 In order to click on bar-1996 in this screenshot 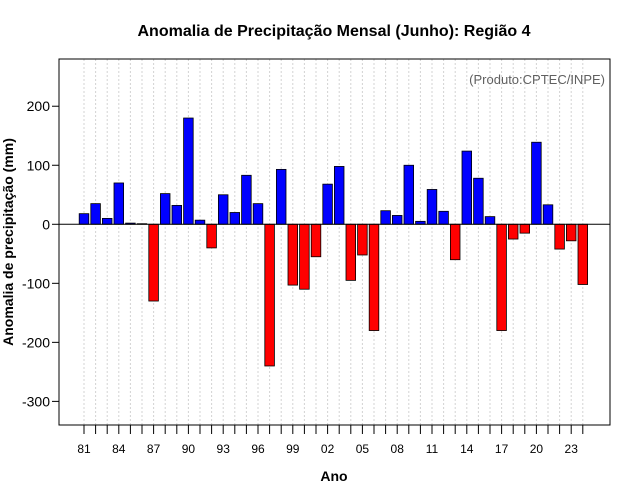, I will do `click(258, 214)`.